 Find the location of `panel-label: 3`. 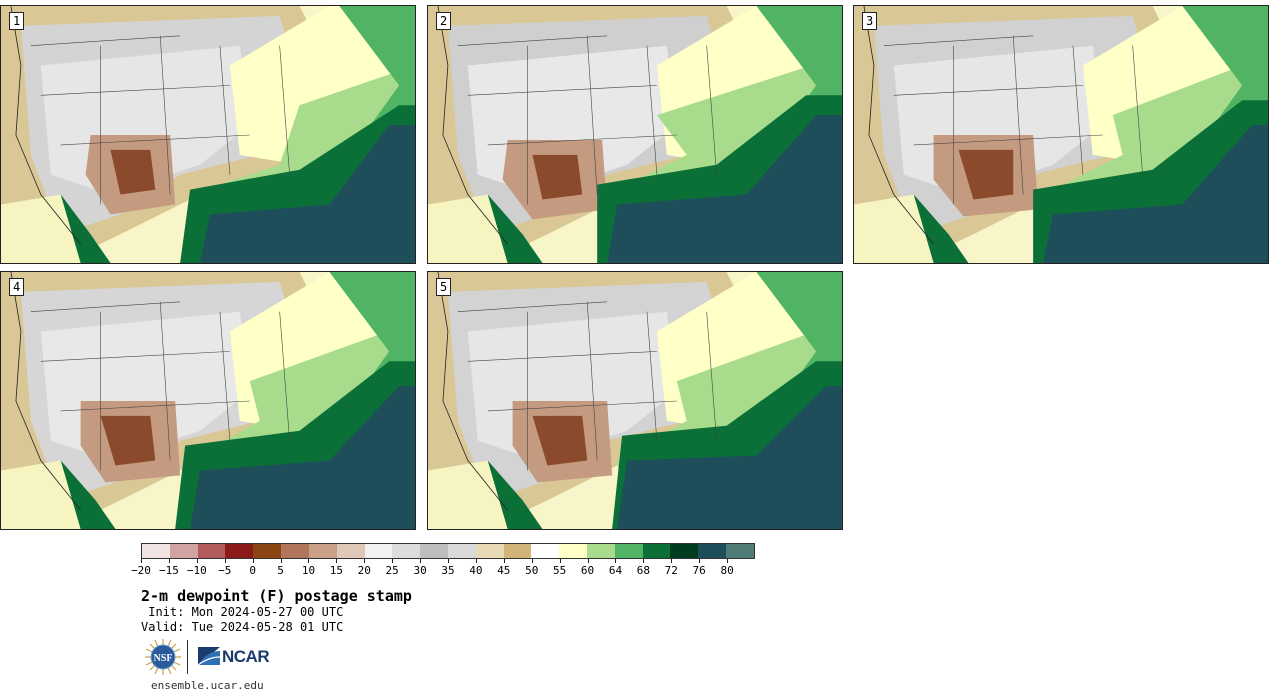

panel-label: 3 is located at coordinates (870, 21).